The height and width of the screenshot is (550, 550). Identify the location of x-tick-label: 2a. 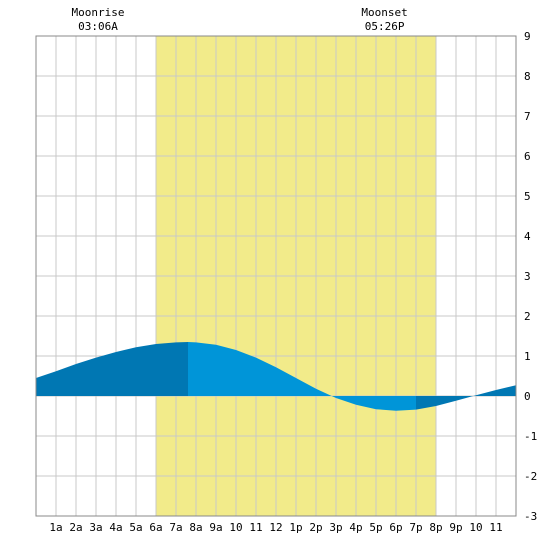
(75, 527).